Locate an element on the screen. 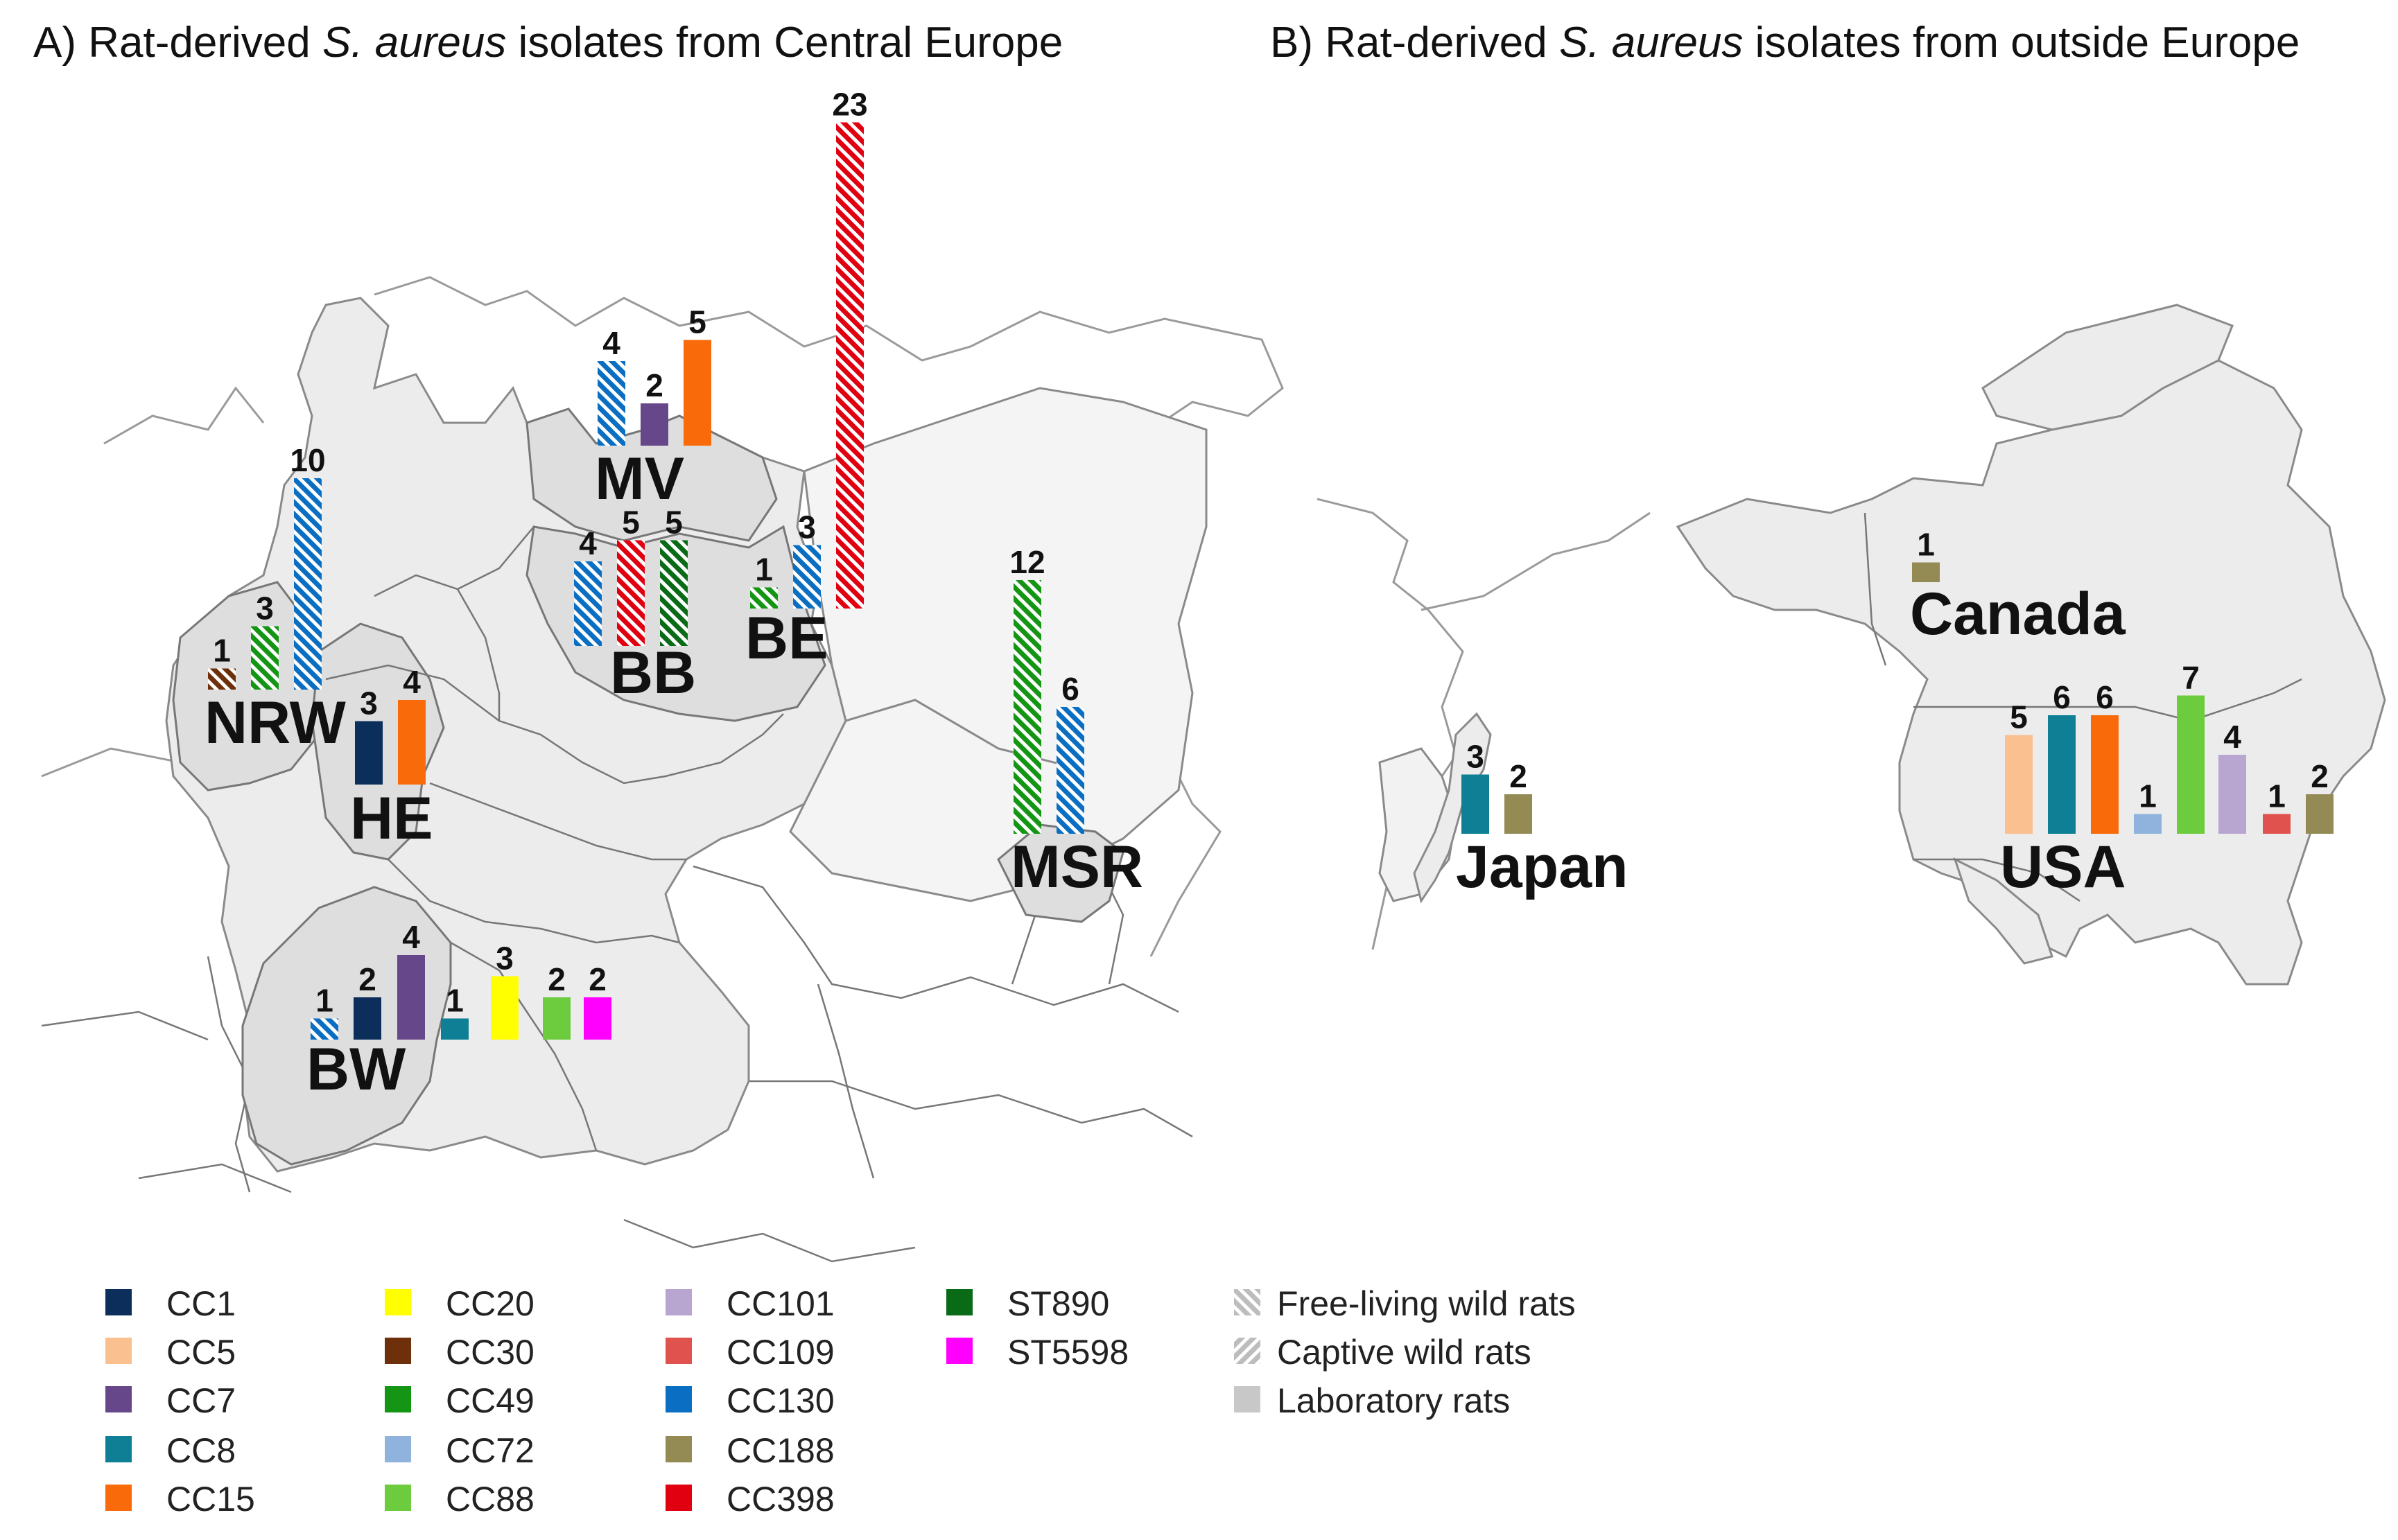 Image resolution: width=2398 pixels, height=1540 pixels. value-label-mv-1: 2 is located at coordinates (654, 385).